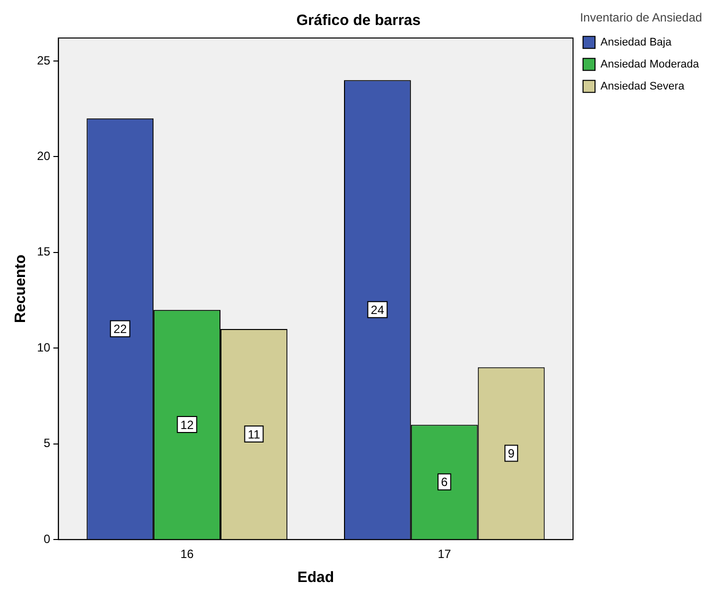 The height and width of the screenshot is (599, 721). Describe the element at coordinates (43, 251) in the screenshot. I see `y-tick-label: 15` at that location.